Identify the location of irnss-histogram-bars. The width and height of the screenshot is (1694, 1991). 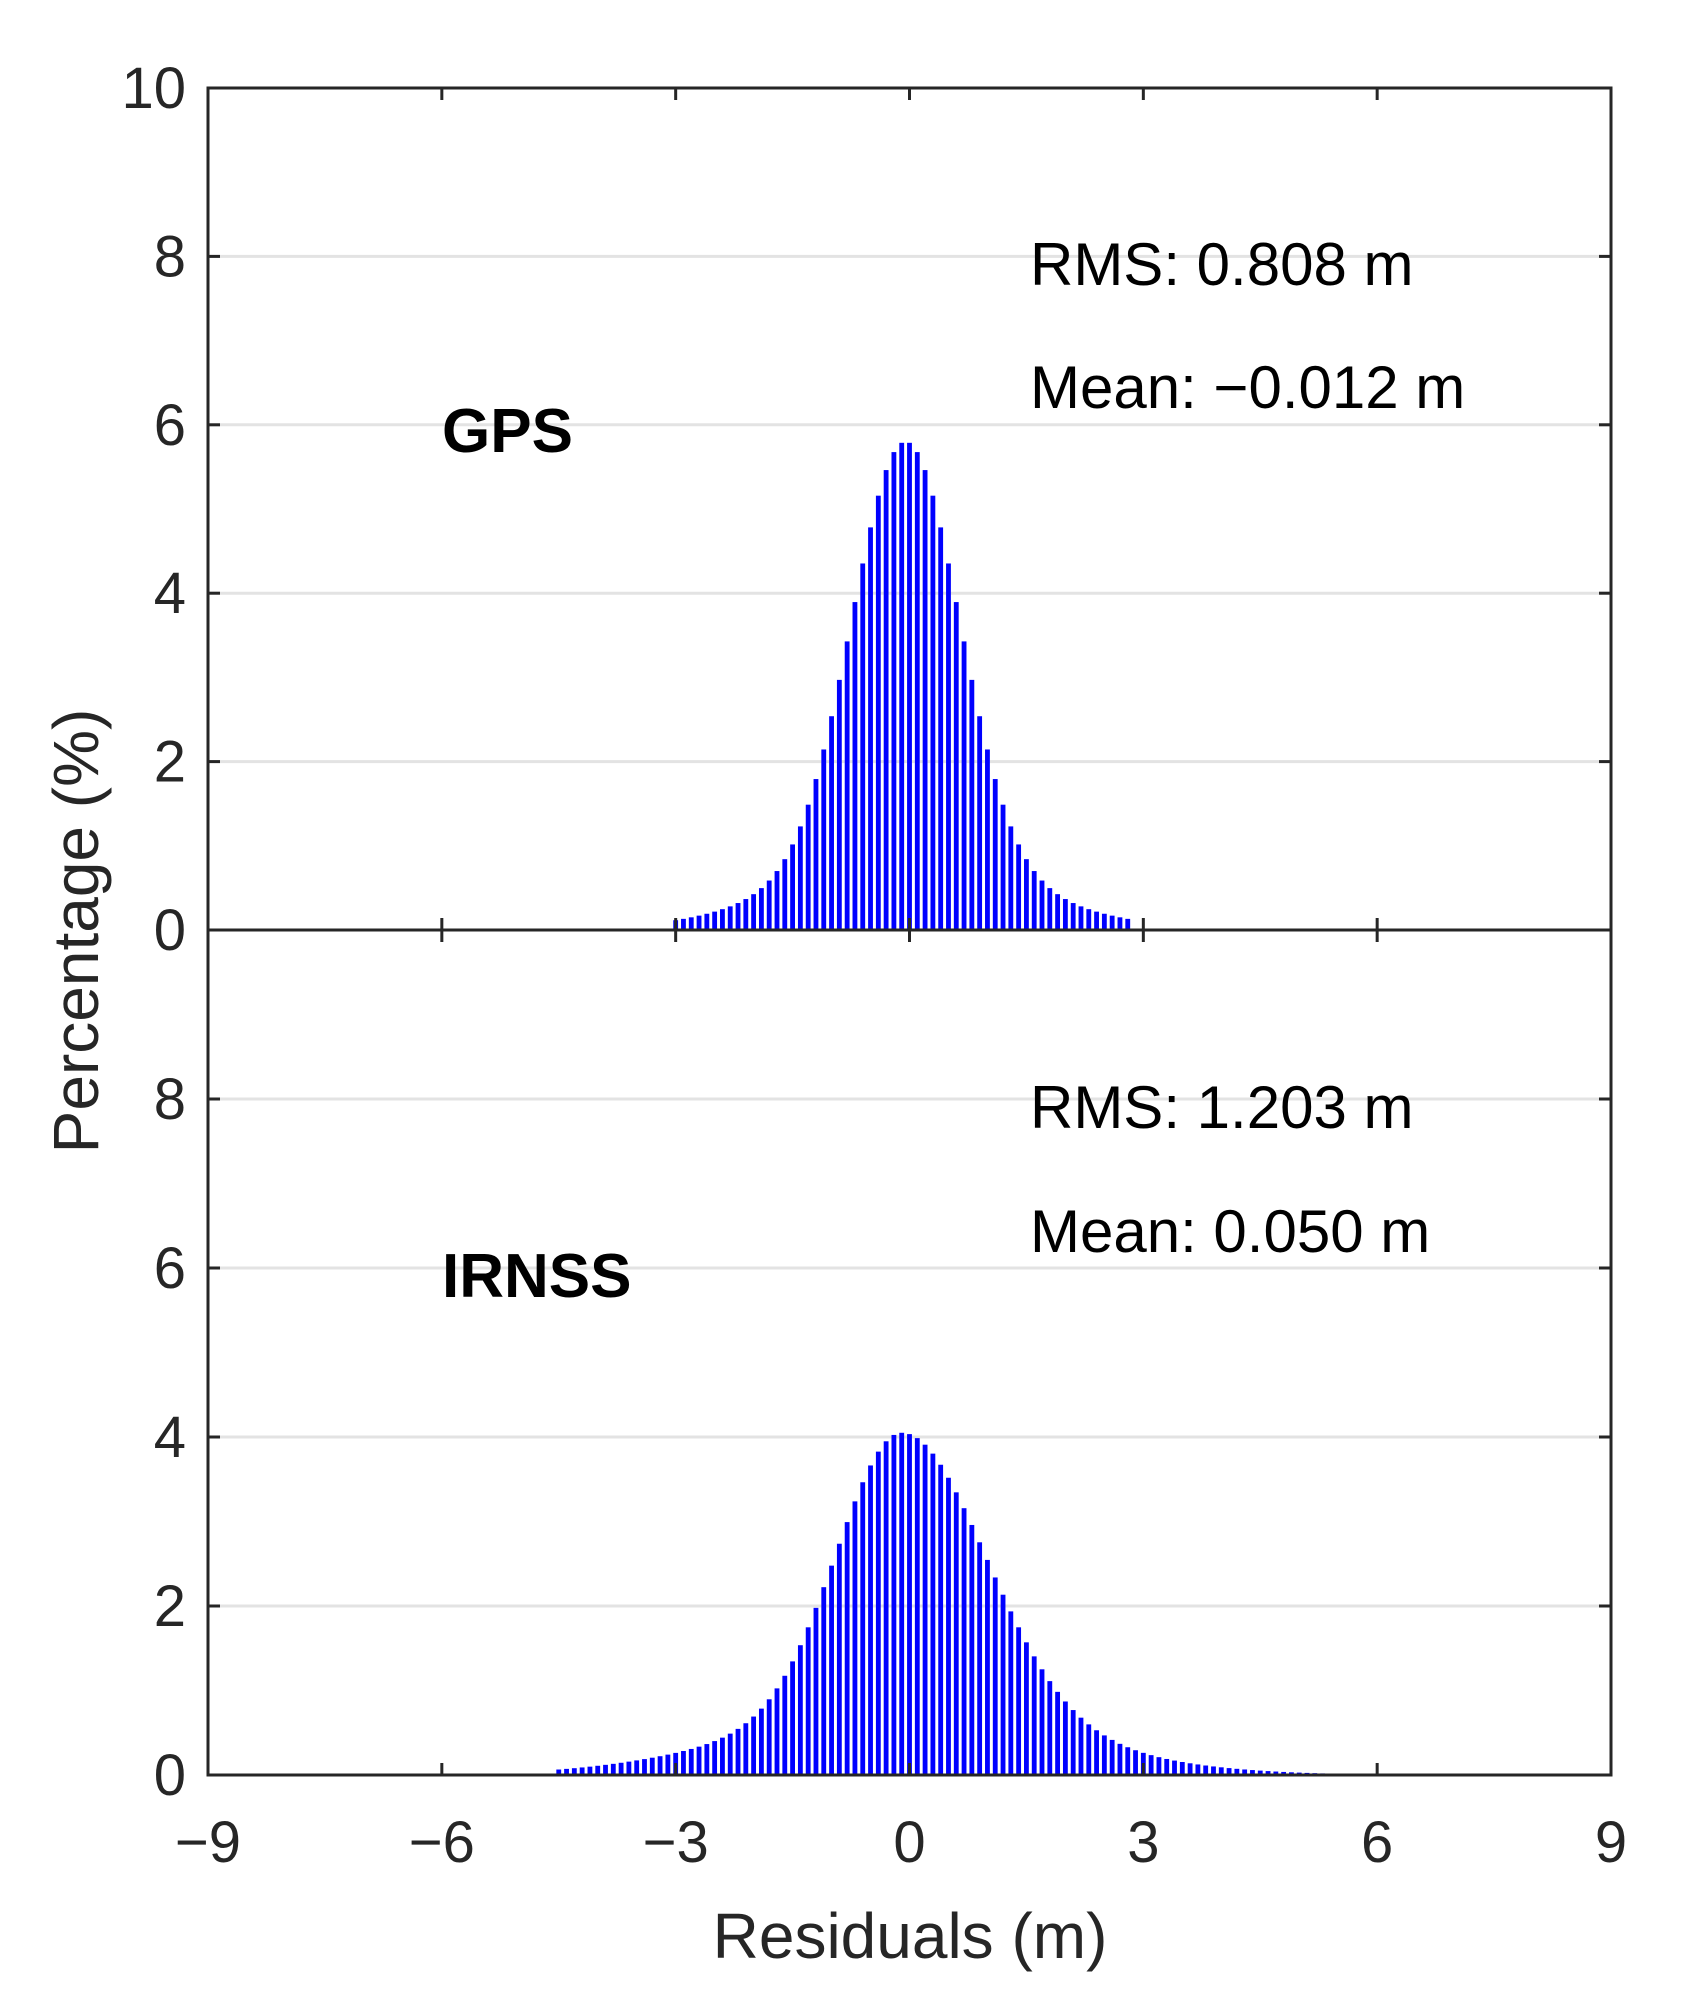
(948, 1603).